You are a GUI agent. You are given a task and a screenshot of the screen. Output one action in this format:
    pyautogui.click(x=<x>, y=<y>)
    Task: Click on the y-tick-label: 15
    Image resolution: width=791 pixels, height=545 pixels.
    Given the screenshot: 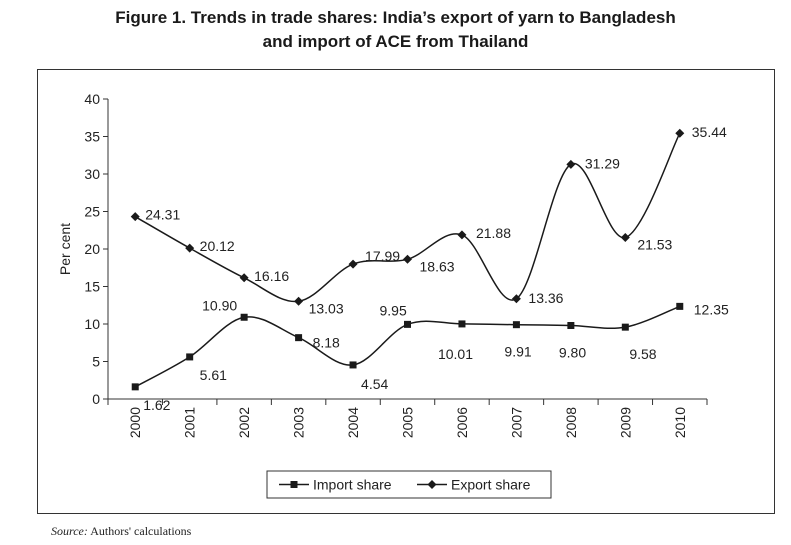 What is the action you would take?
    pyautogui.click(x=92, y=287)
    